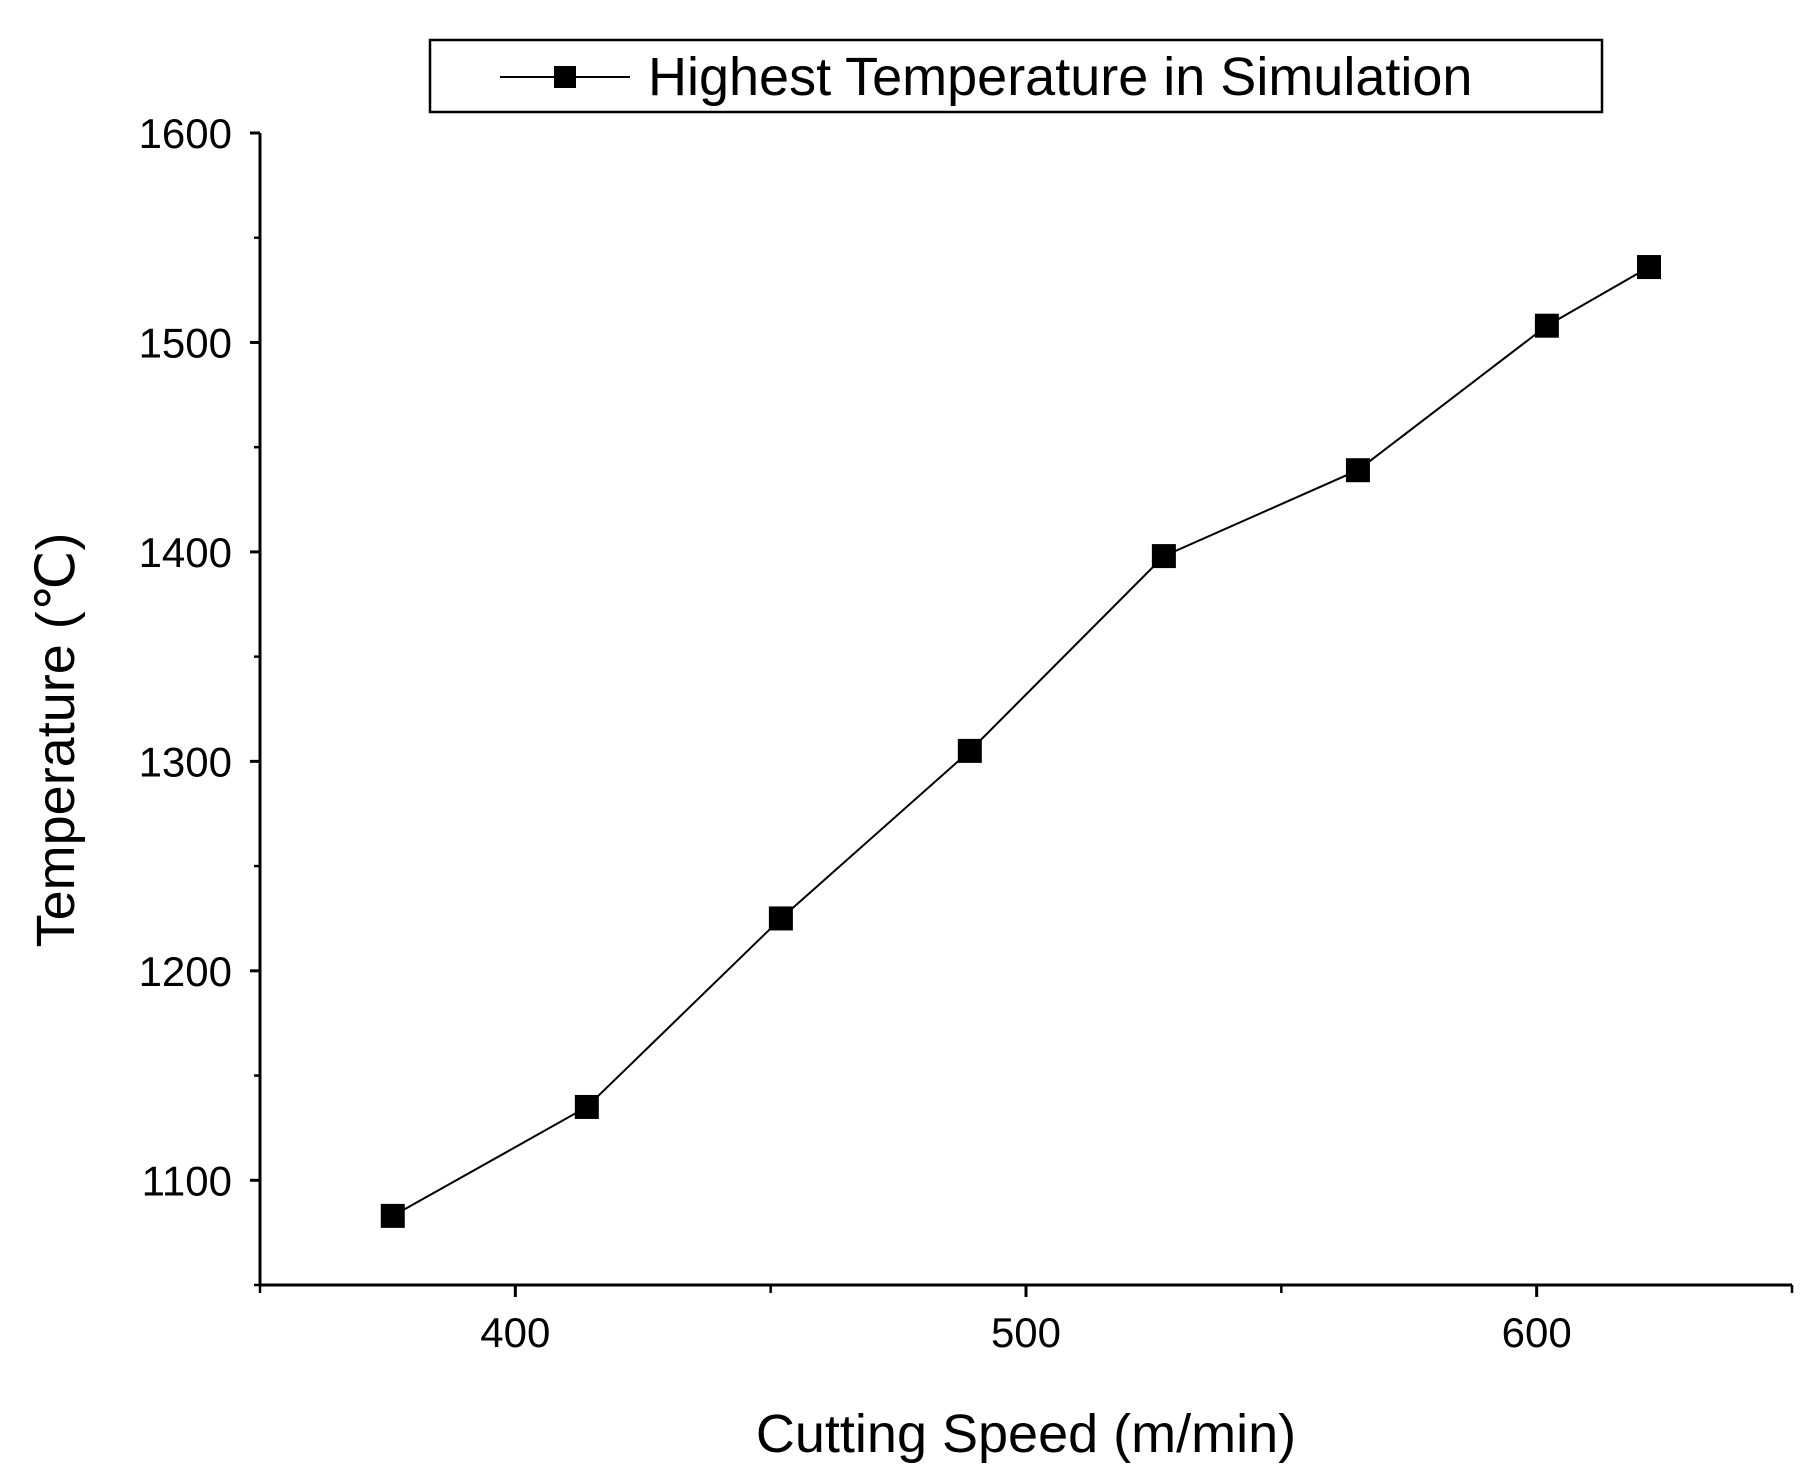  Describe the element at coordinates (565, 77) in the screenshot. I see `legend-marker` at that location.